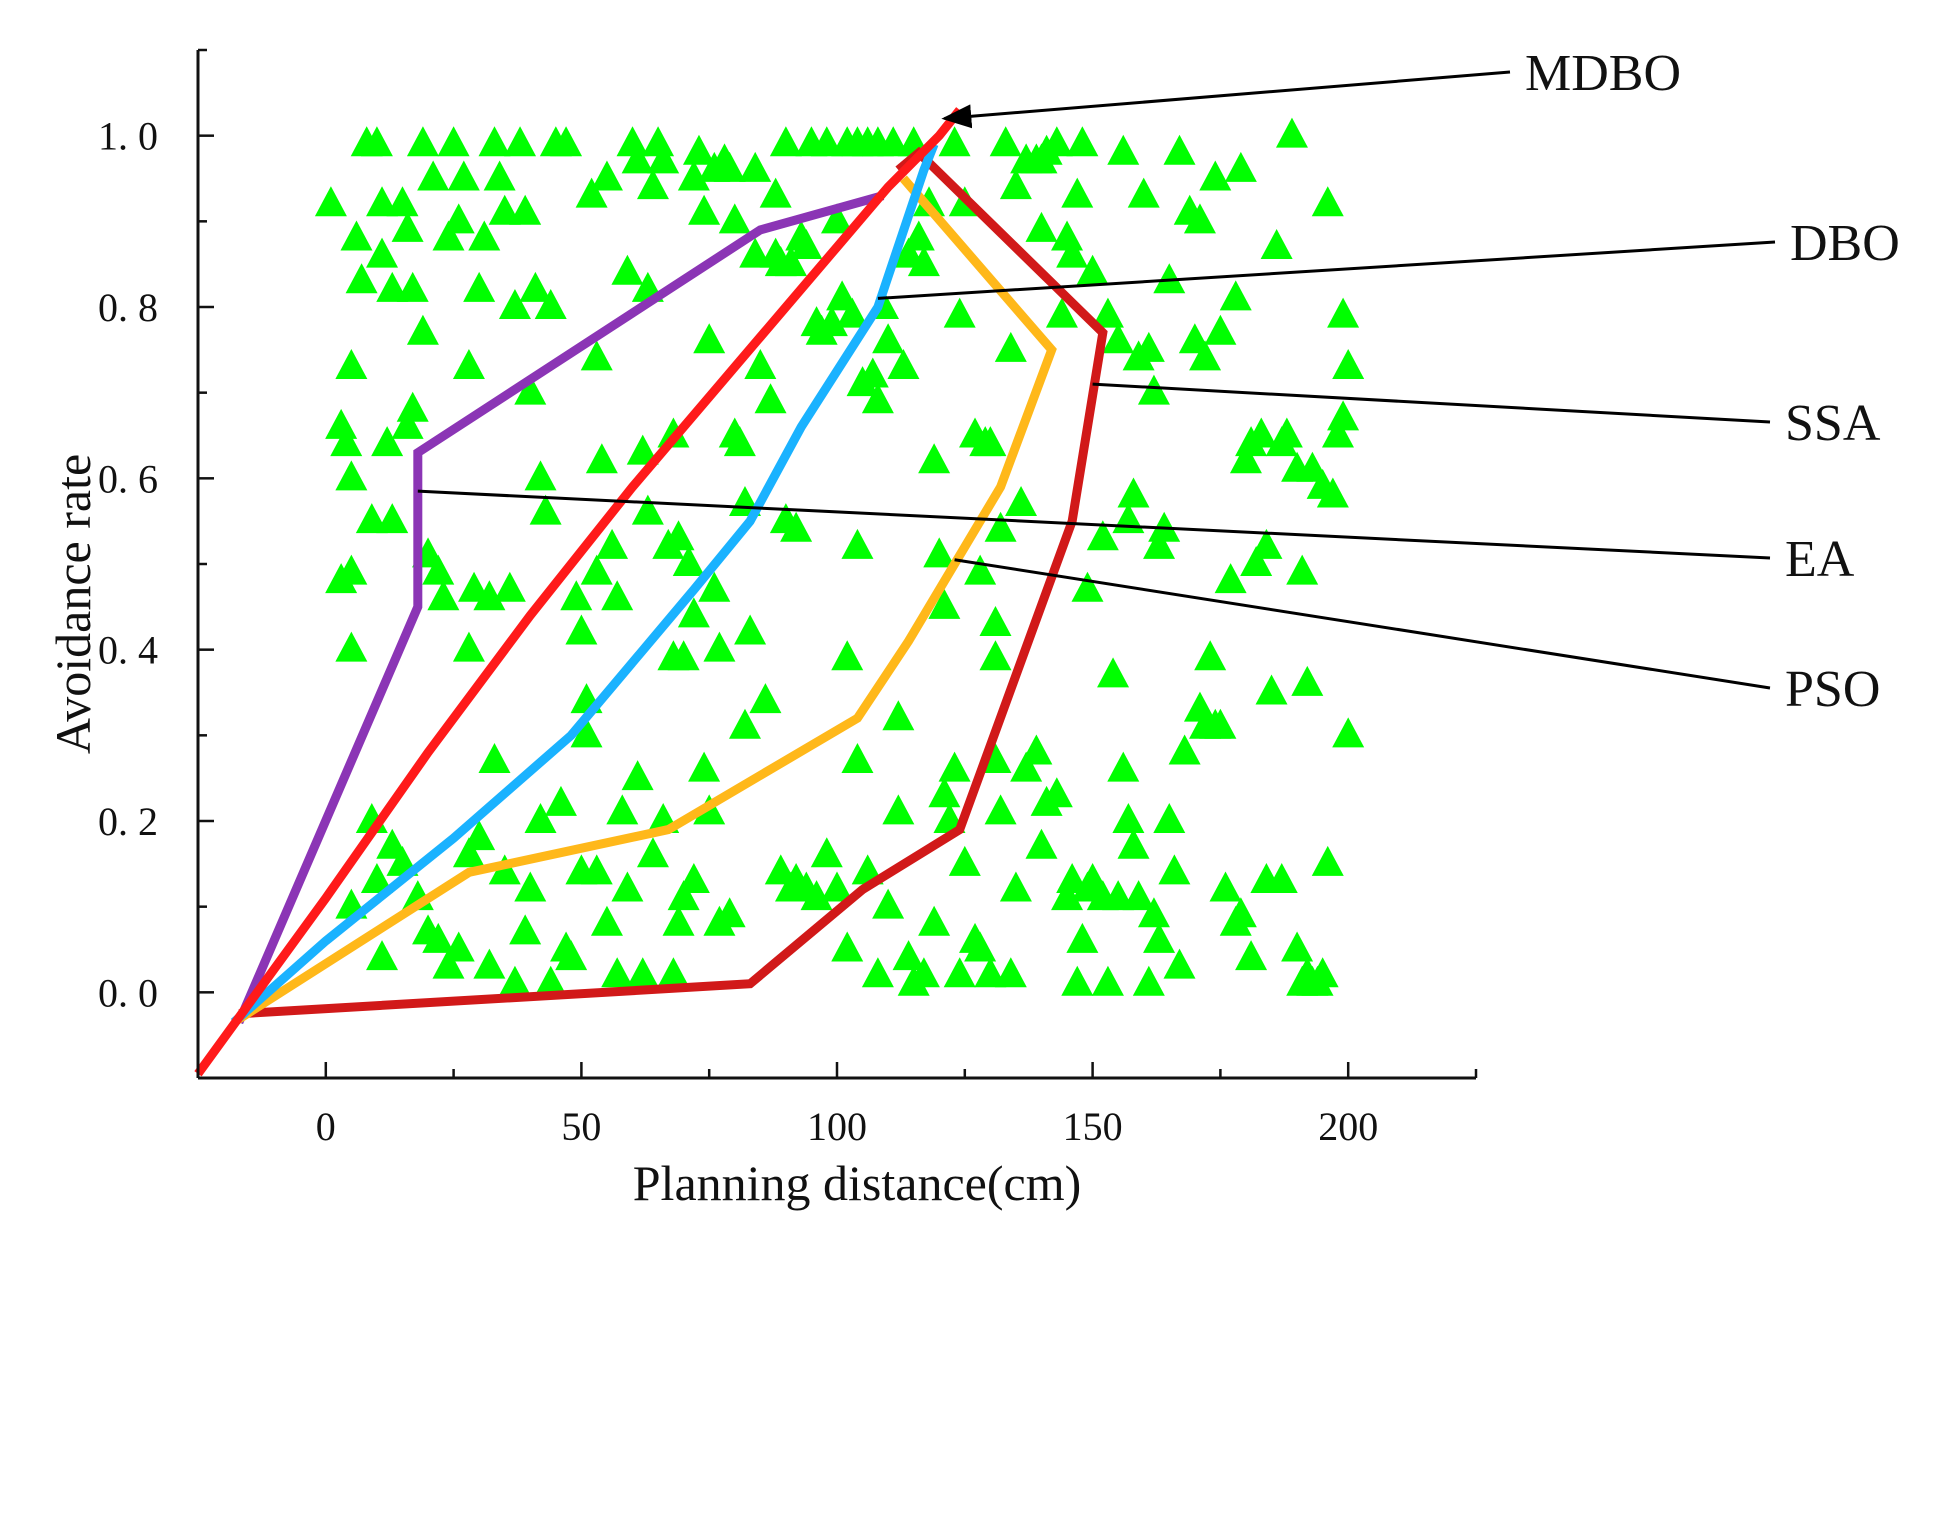 The width and height of the screenshot is (1952, 1539). What do you see at coordinates (128, 136) in the screenshot?
I see `y-tick-label: 1. 0` at bounding box center [128, 136].